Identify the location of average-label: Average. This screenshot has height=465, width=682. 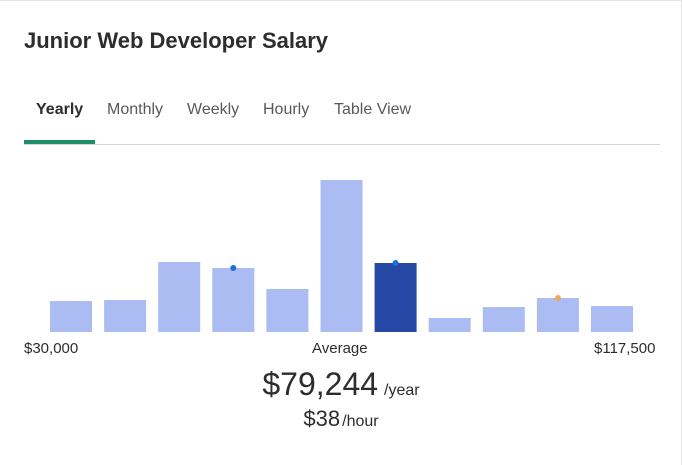
(340, 348).